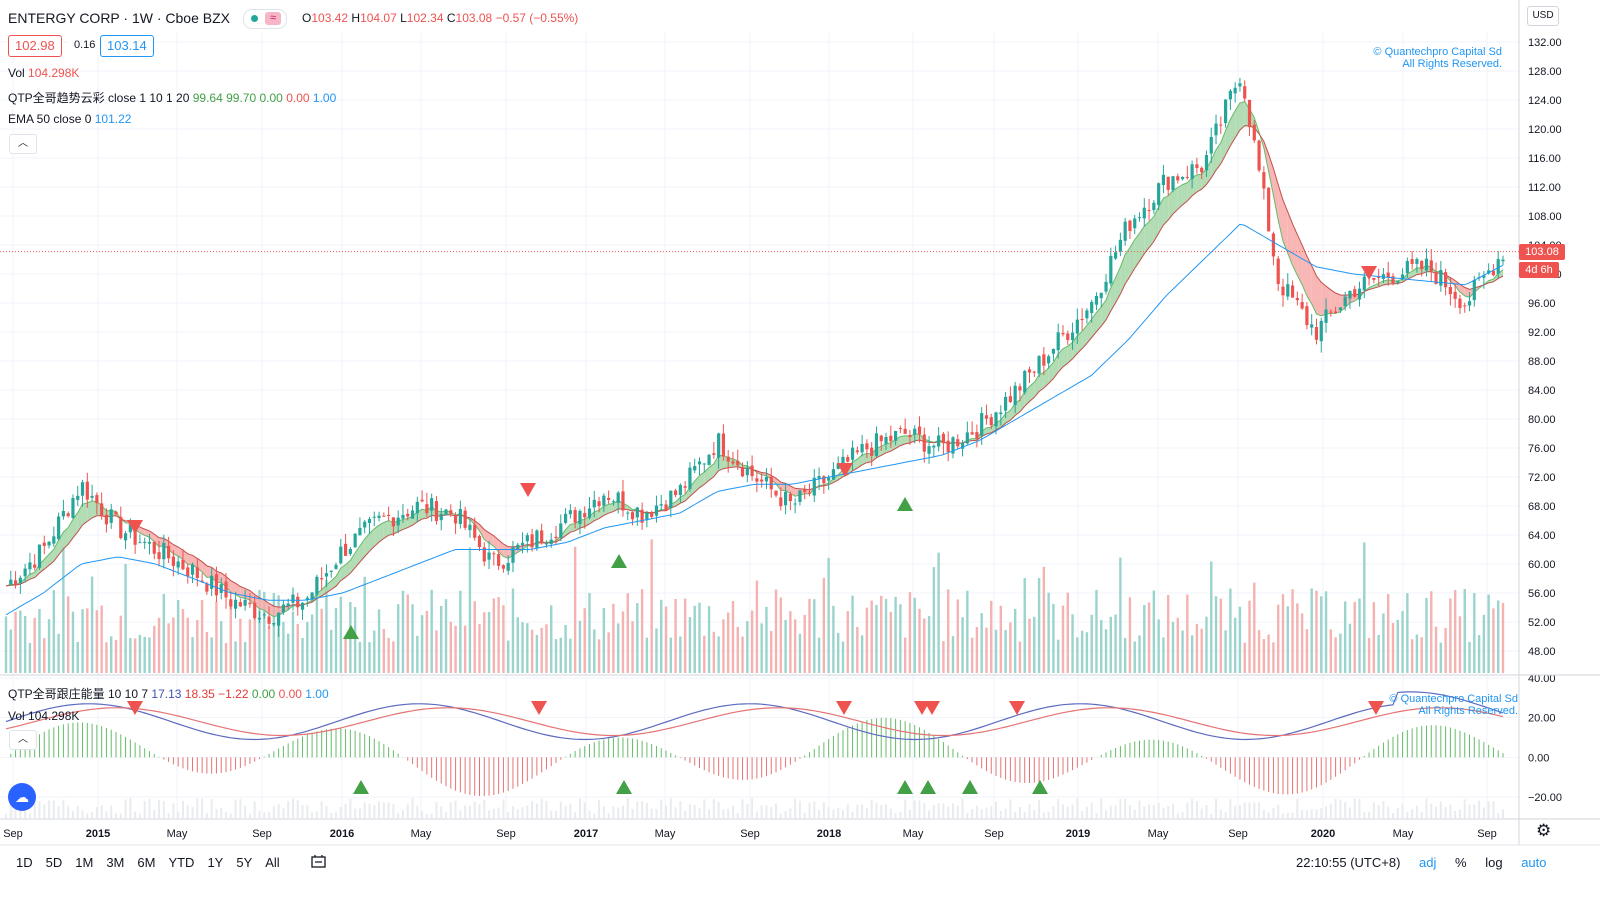 The width and height of the screenshot is (1600, 900). What do you see at coordinates (265, 19) in the screenshot?
I see `status-indicators: ≈` at bounding box center [265, 19].